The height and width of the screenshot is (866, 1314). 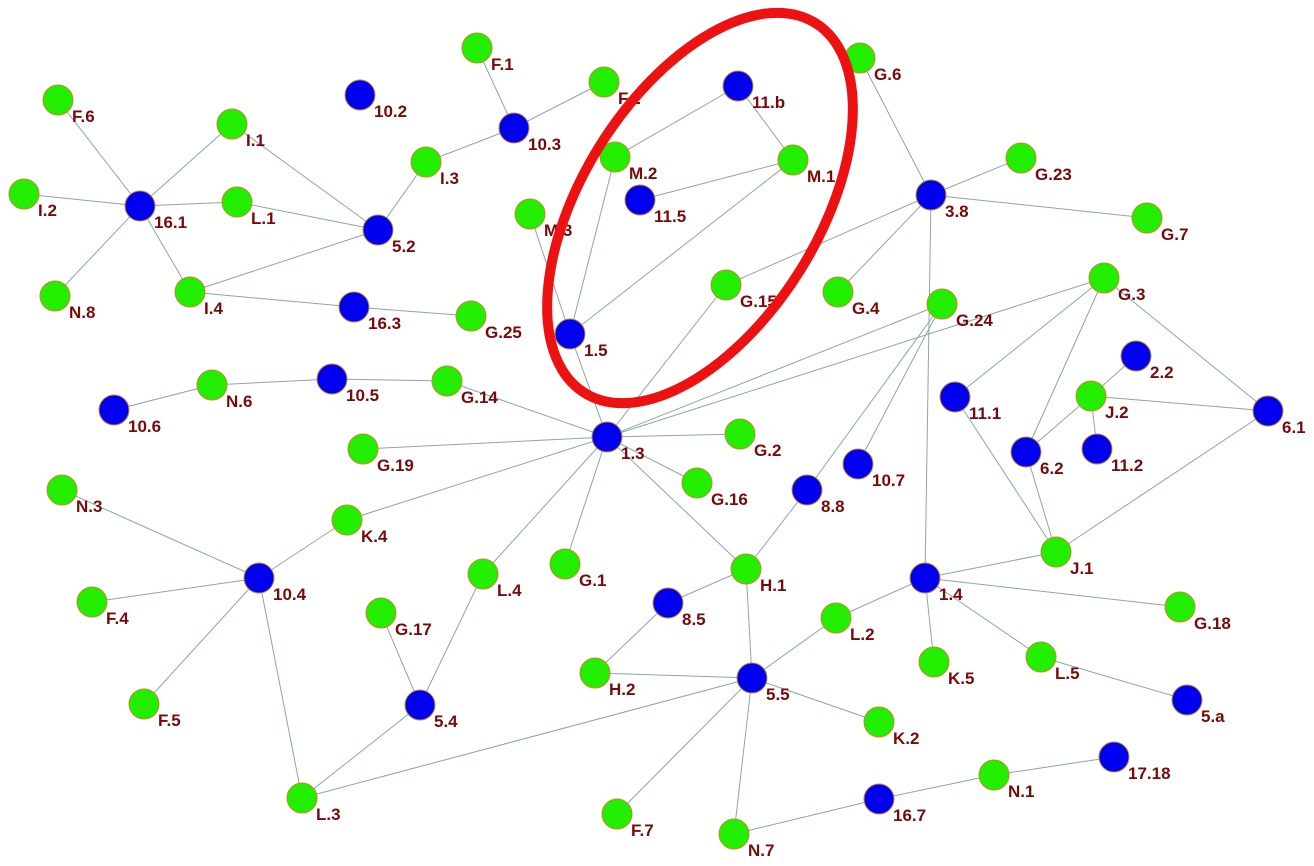 What do you see at coordinates (866, 308) in the screenshot?
I see `node-label: G.4` at bounding box center [866, 308].